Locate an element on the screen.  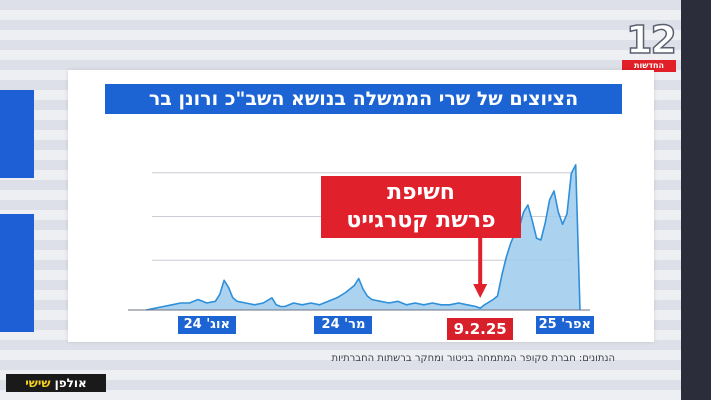
show-name-tag: אולפן שישי is located at coordinates (56, 383).